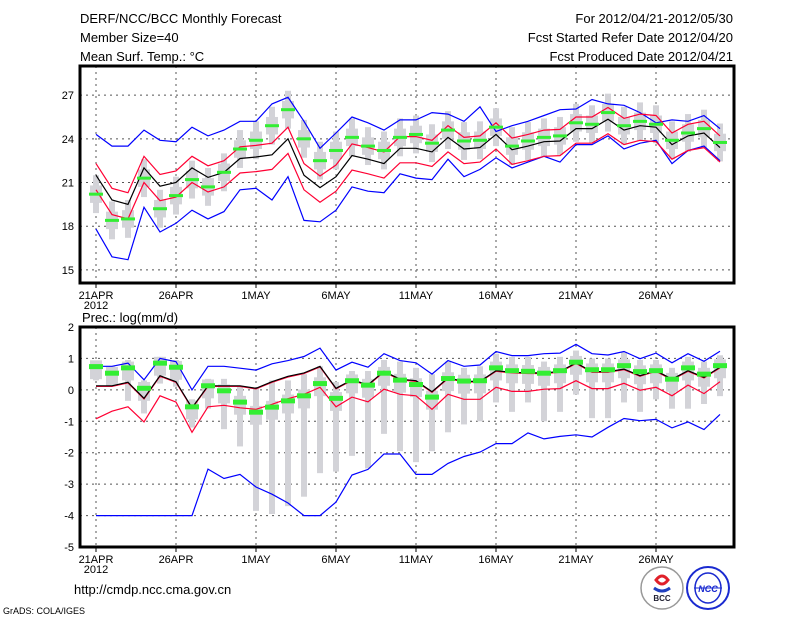 The width and height of the screenshot is (800, 618). What do you see at coordinates (181, 18) in the screenshot?
I see `chart-title: DERF/NCC/BCC Monthly Forecast` at bounding box center [181, 18].